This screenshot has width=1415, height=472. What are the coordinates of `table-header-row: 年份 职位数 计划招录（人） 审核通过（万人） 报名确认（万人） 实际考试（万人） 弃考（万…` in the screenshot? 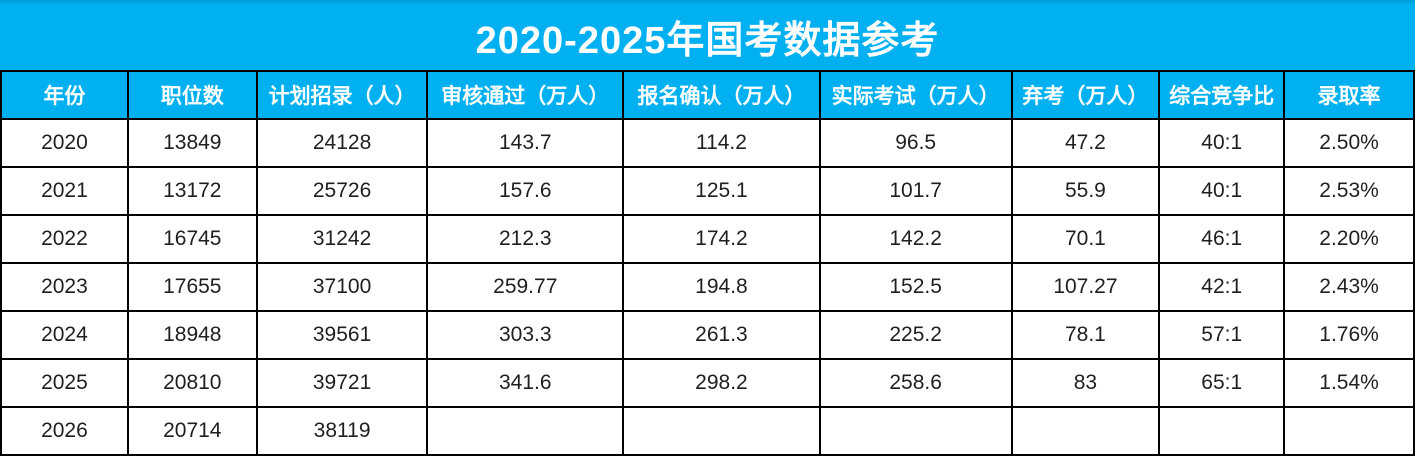 It's located at (707, 95).